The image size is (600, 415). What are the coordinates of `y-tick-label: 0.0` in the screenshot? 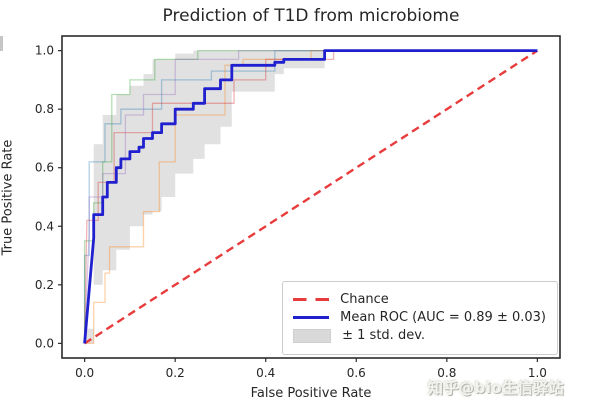 It's located at (44, 343).